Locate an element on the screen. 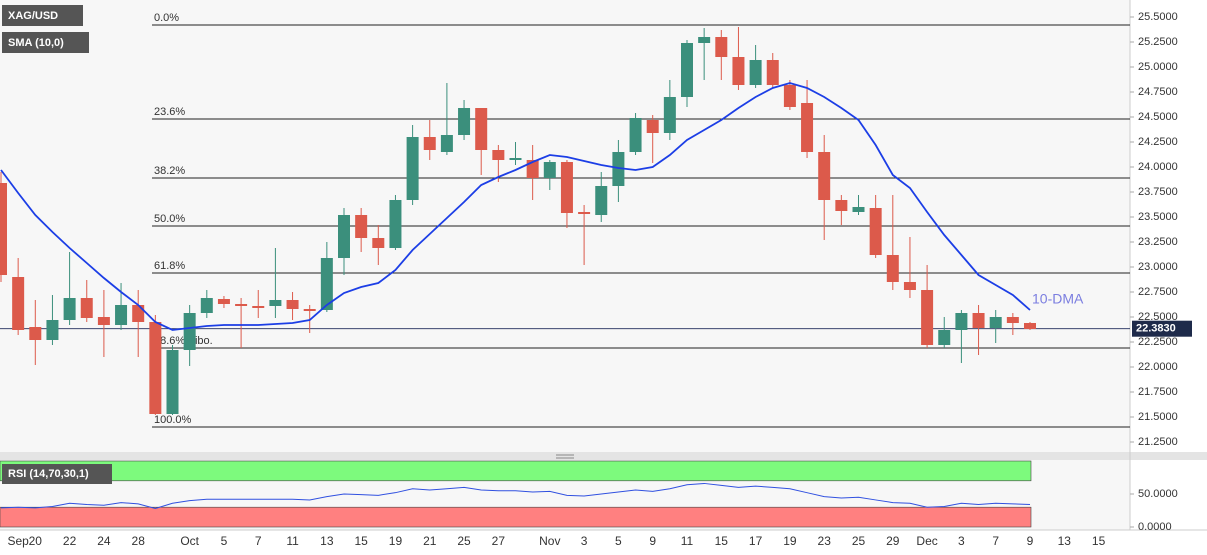 Image resolution: width=1207 pixels, height=555 pixels. legend-label: RSI (14,70,30,1) is located at coordinates (48, 474).